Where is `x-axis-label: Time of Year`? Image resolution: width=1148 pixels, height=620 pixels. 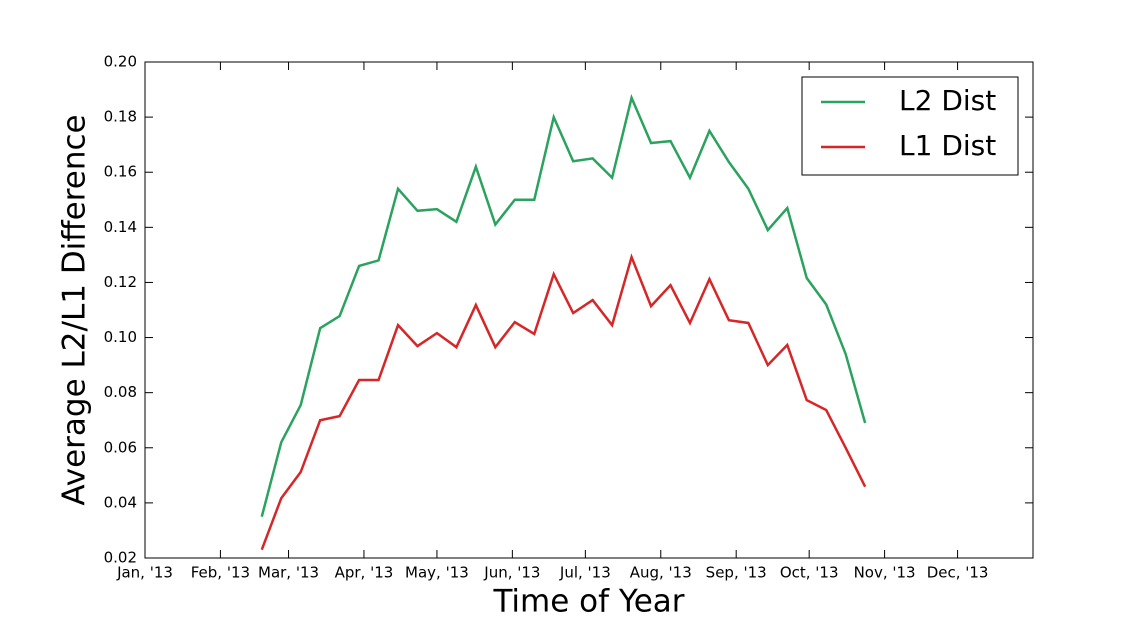
x-axis-label: Time of Year is located at coordinates (588, 602).